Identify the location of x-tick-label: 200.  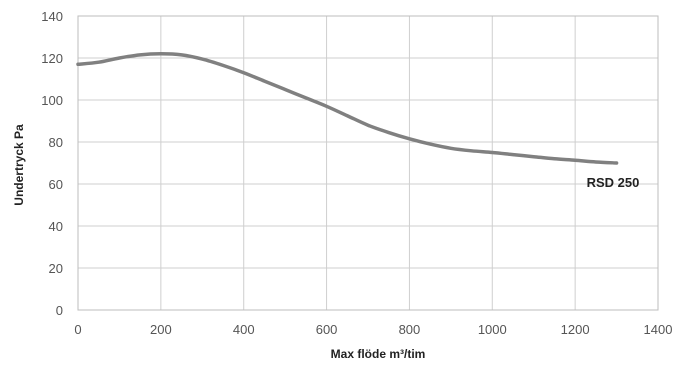
(161, 329).